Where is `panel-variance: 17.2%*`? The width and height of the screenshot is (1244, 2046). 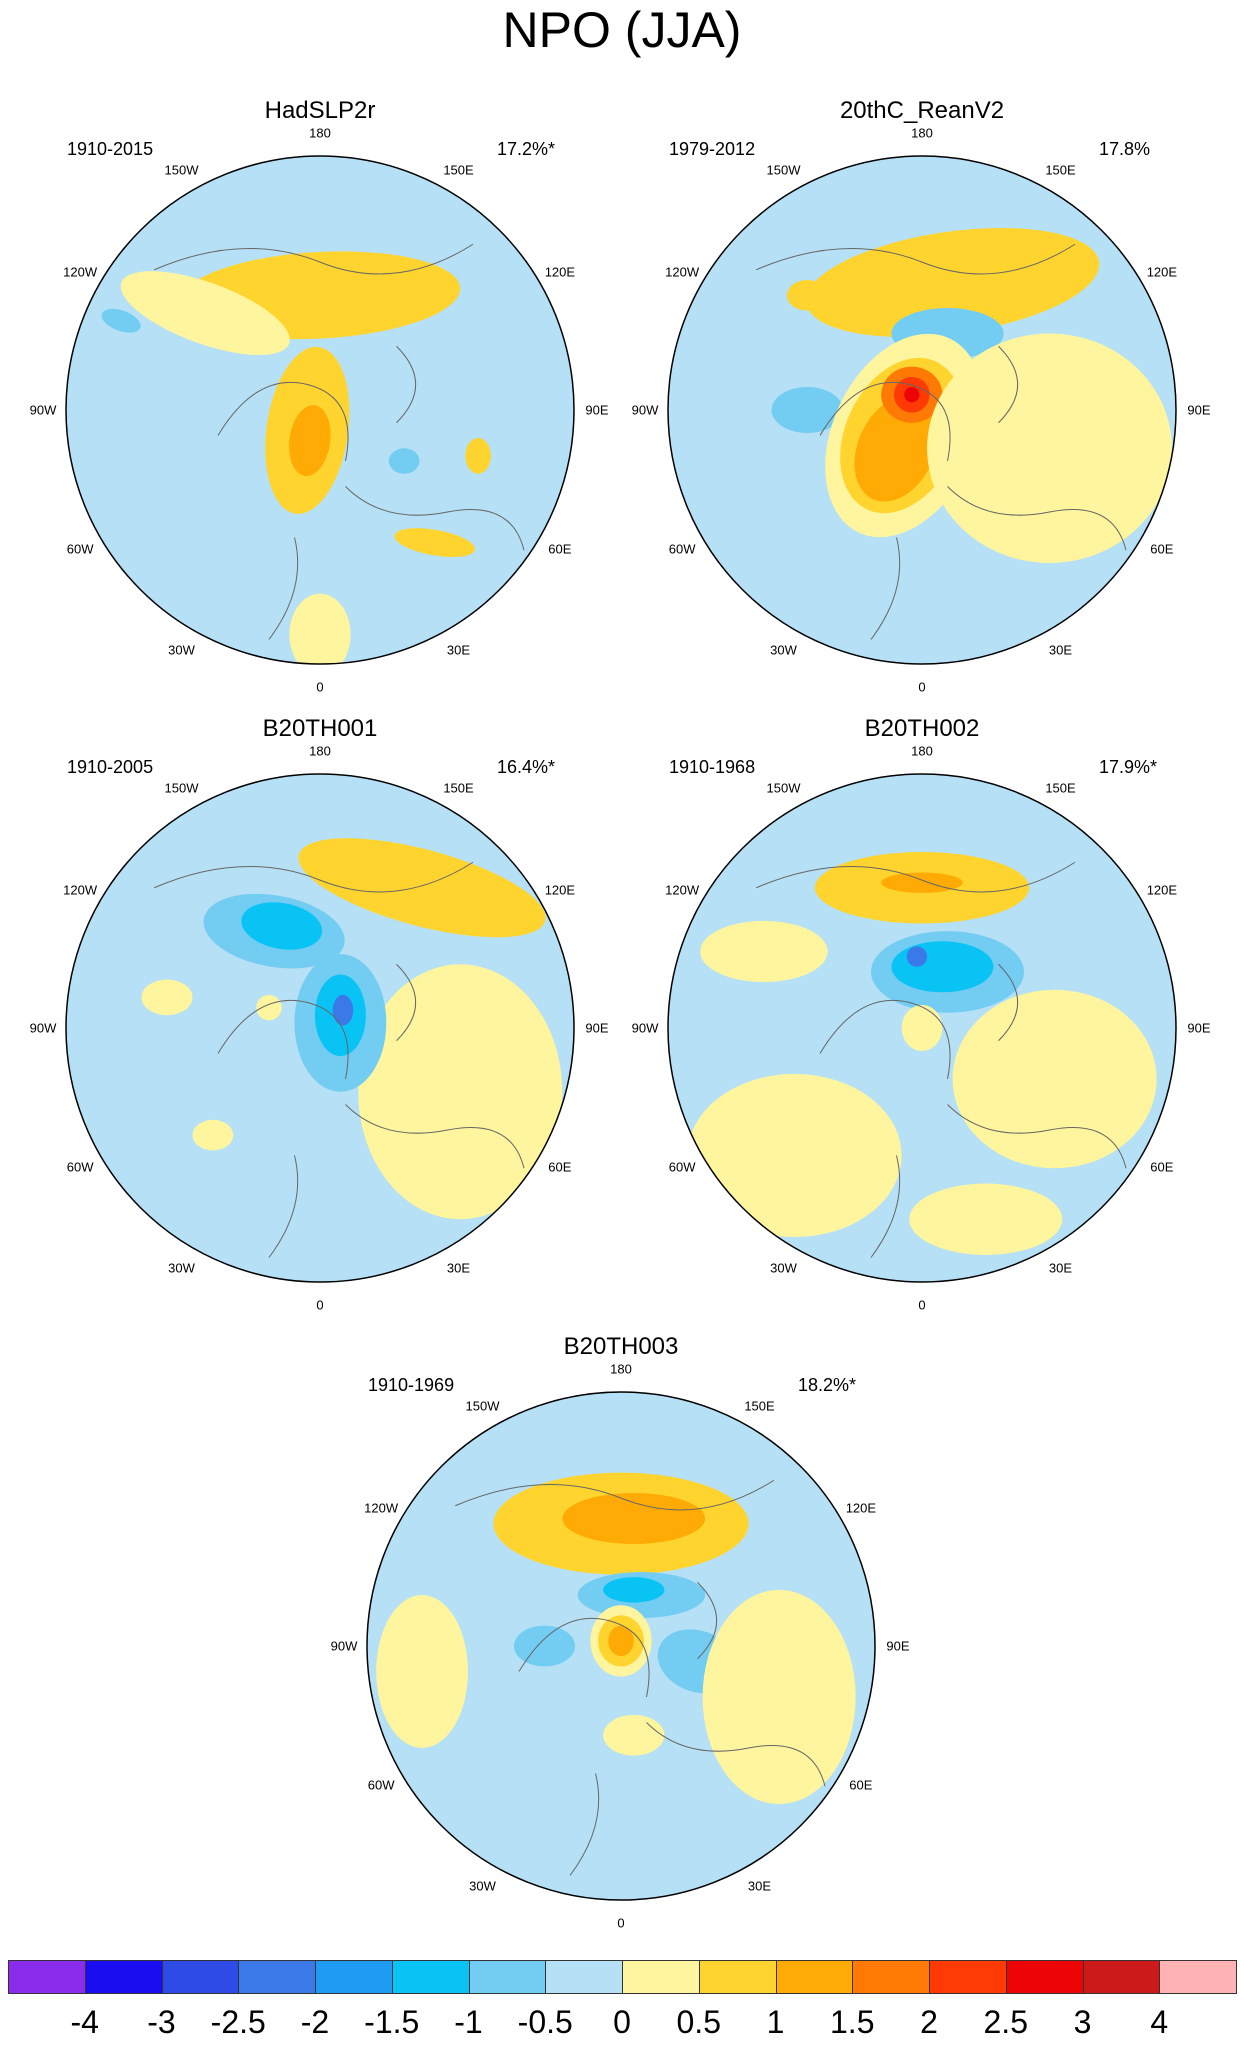
panel-variance: 17.2%* is located at coordinates (526, 149).